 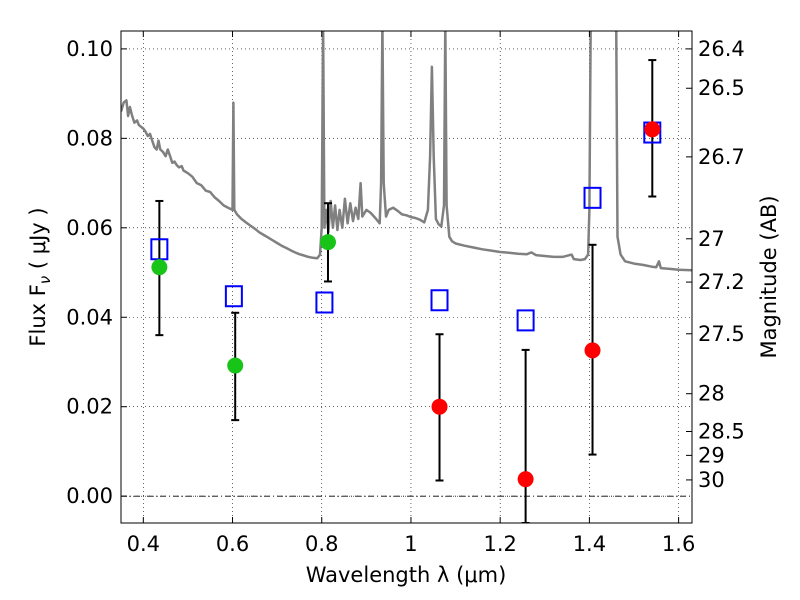 What do you see at coordinates (410, 544) in the screenshot?
I see `x-tick-label: 1` at bounding box center [410, 544].